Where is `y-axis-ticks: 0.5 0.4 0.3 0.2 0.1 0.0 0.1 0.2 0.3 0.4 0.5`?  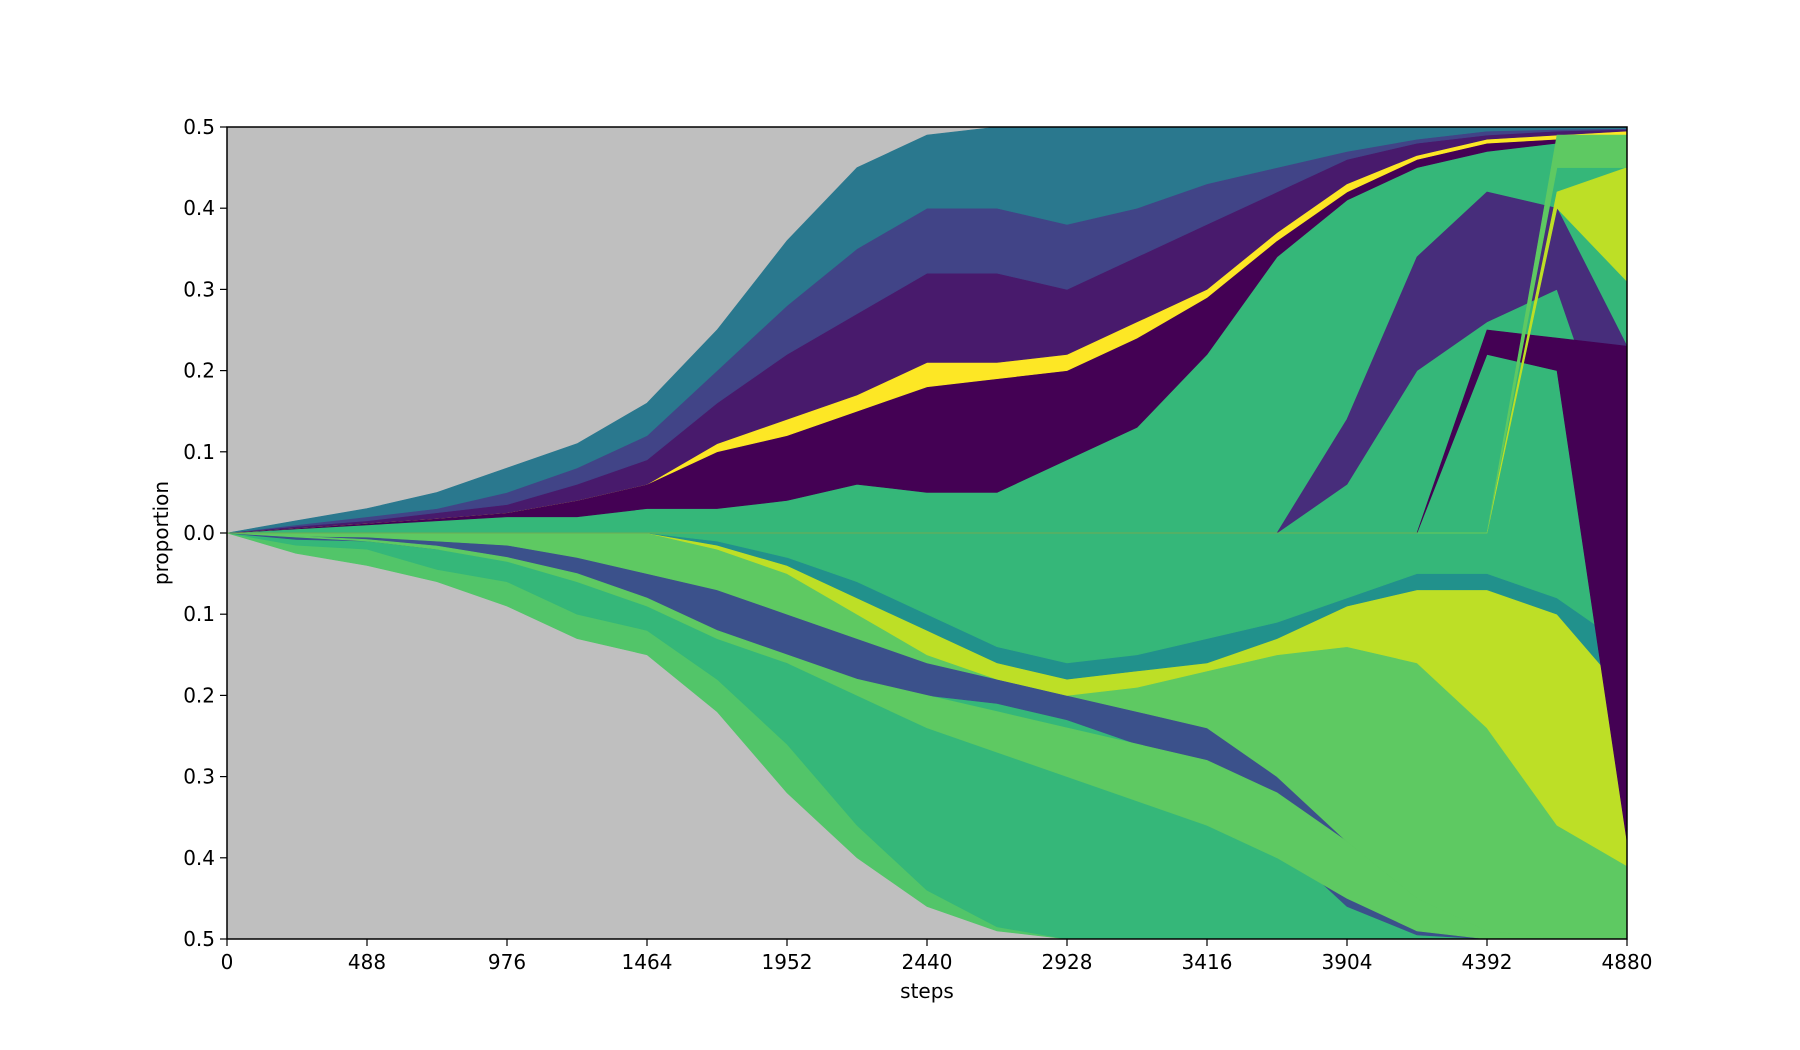
y-axis-ticks: 0.5 0.4 0.3 0.2 0.1 0.0 0.1 0.2 0.3 0.4 0.5 is located at coordinates (205, 533).